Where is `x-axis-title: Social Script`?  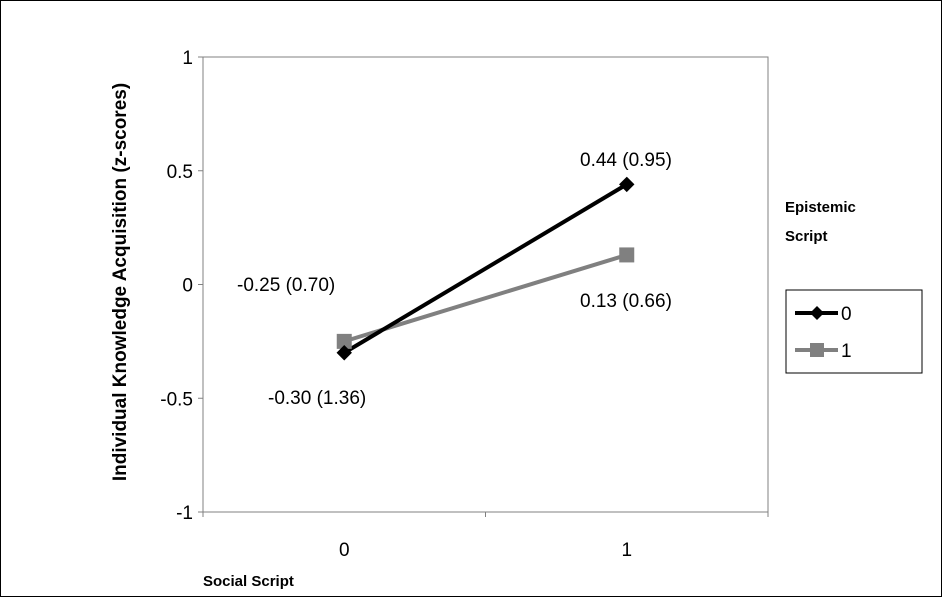
x-axis-title: Social Script is located at coordinates (248, 581).